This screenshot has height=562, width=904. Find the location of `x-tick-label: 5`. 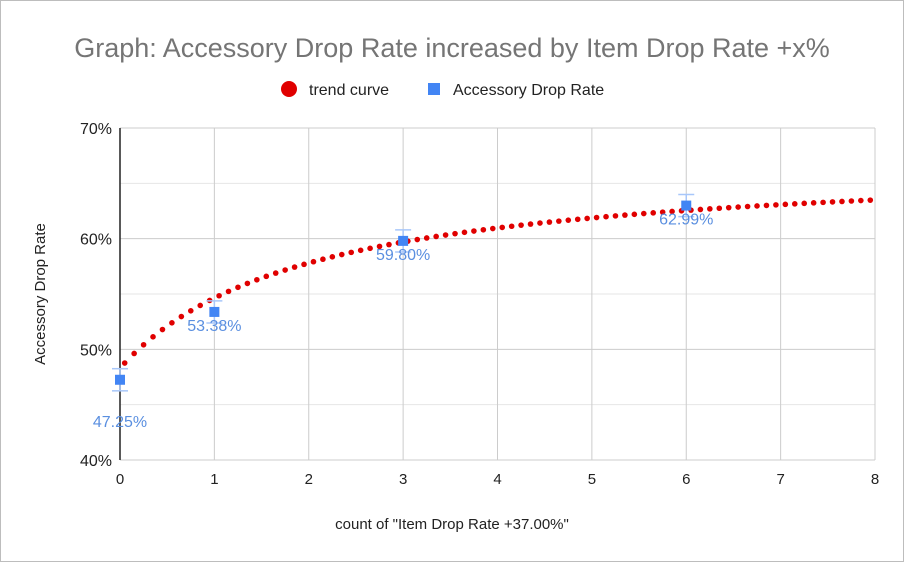

x-tick-label: 5 is located at coordinates (592, 479).